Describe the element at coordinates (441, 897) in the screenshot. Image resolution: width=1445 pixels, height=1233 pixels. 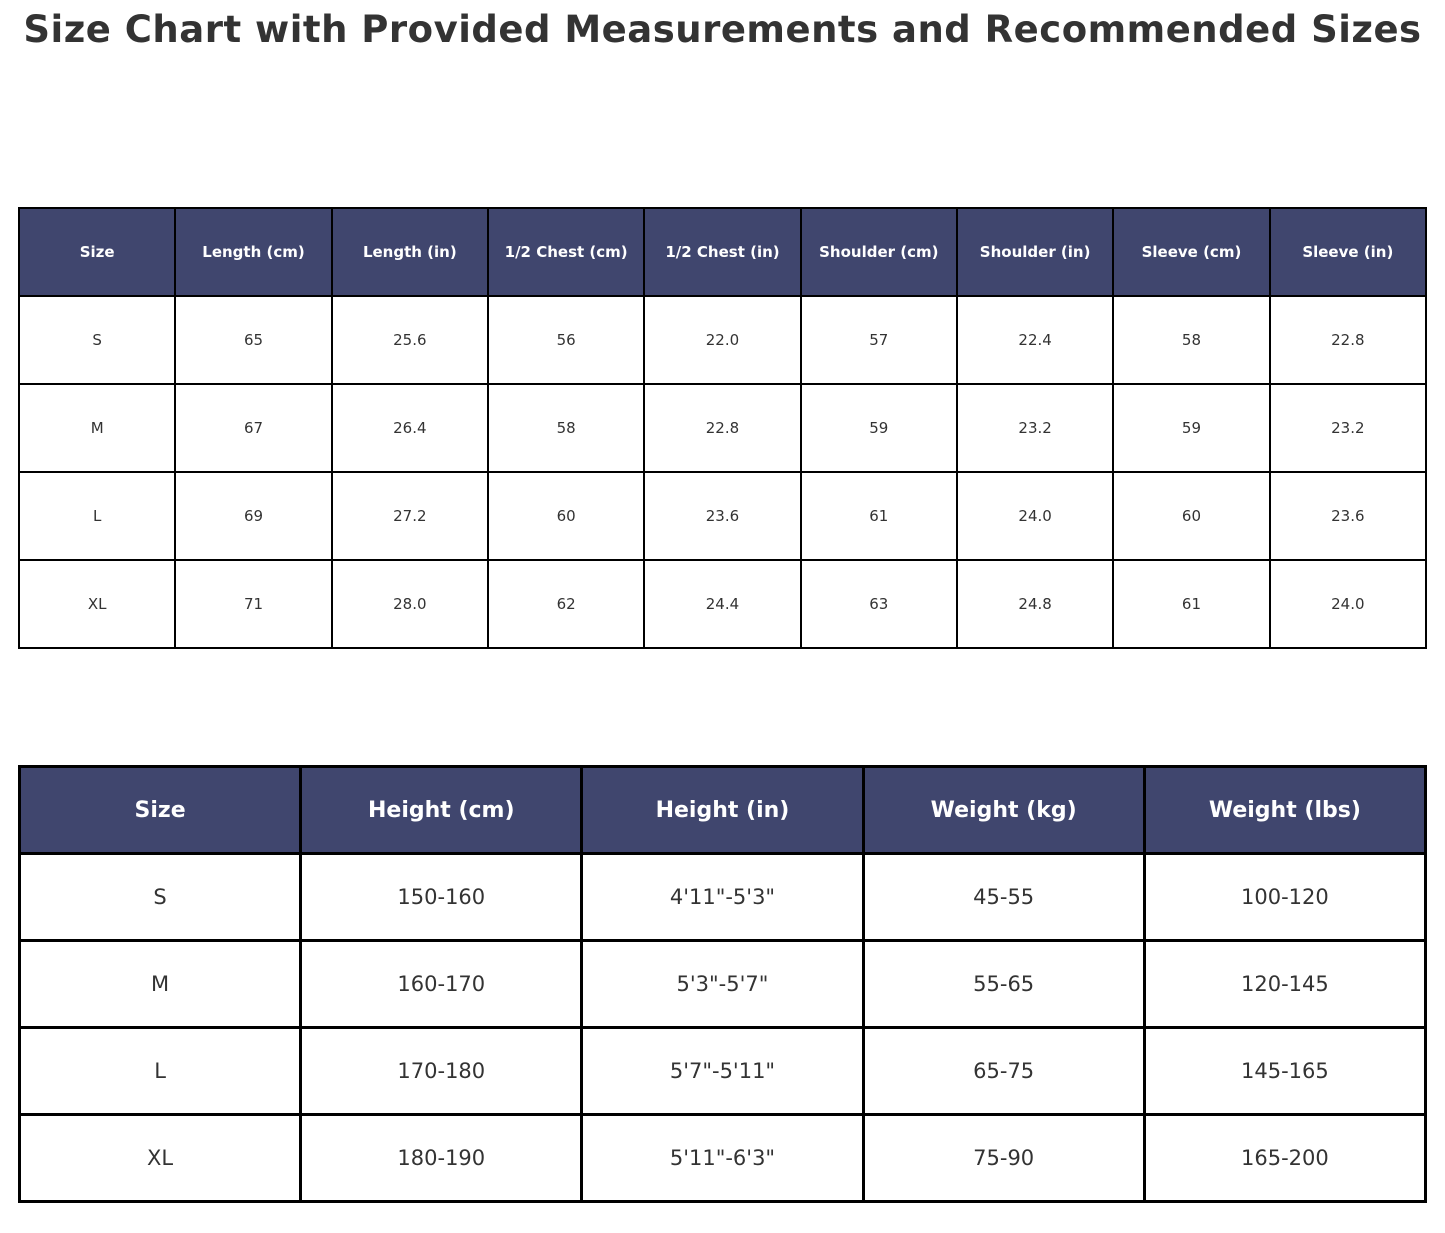
I see `table-cell: 150-160` at that location.